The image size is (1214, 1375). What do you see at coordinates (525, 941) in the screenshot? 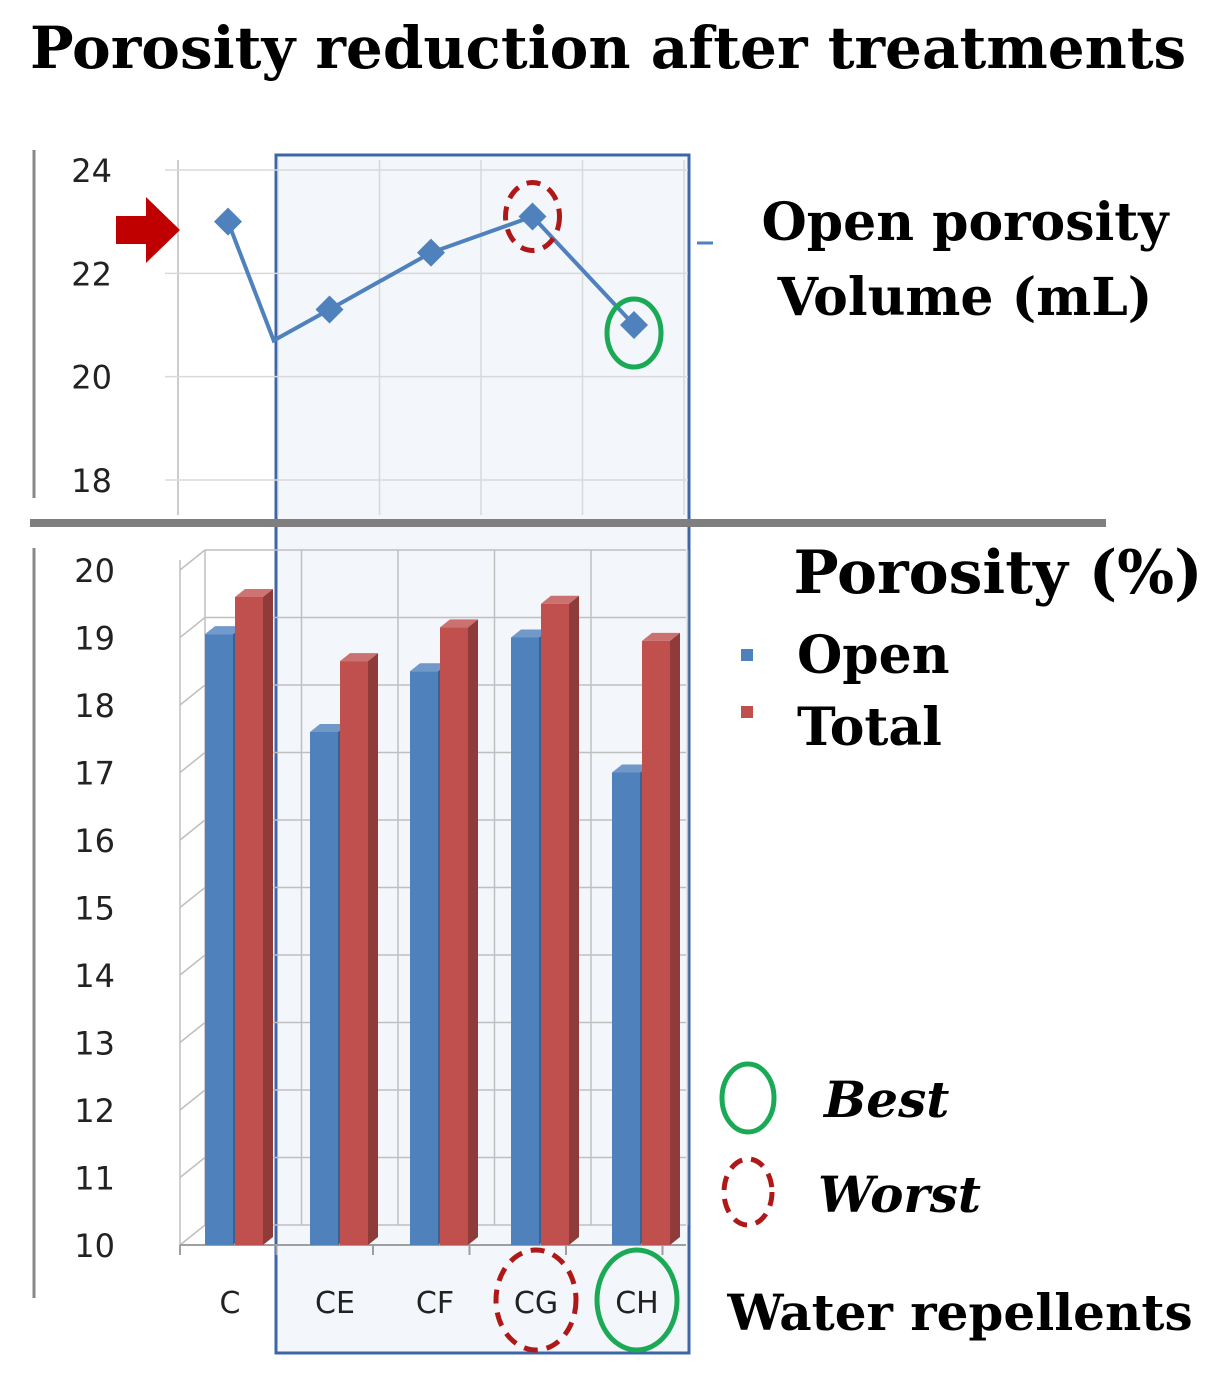
I see `open-porosity-bar-cg` at bounding box center [525, 941].